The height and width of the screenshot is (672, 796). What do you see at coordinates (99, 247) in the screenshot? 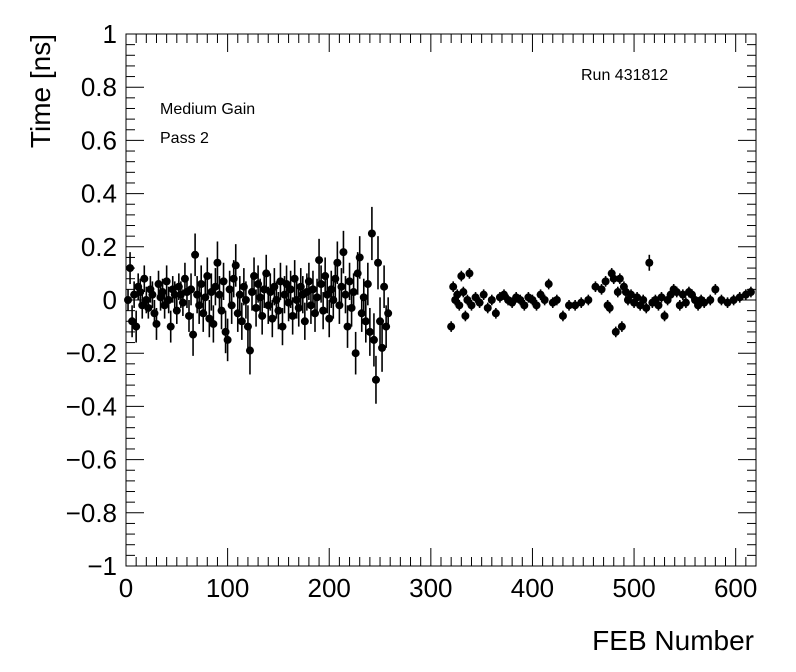
I see `y-tick-label: 0.2` at bounding box center [99, 247].